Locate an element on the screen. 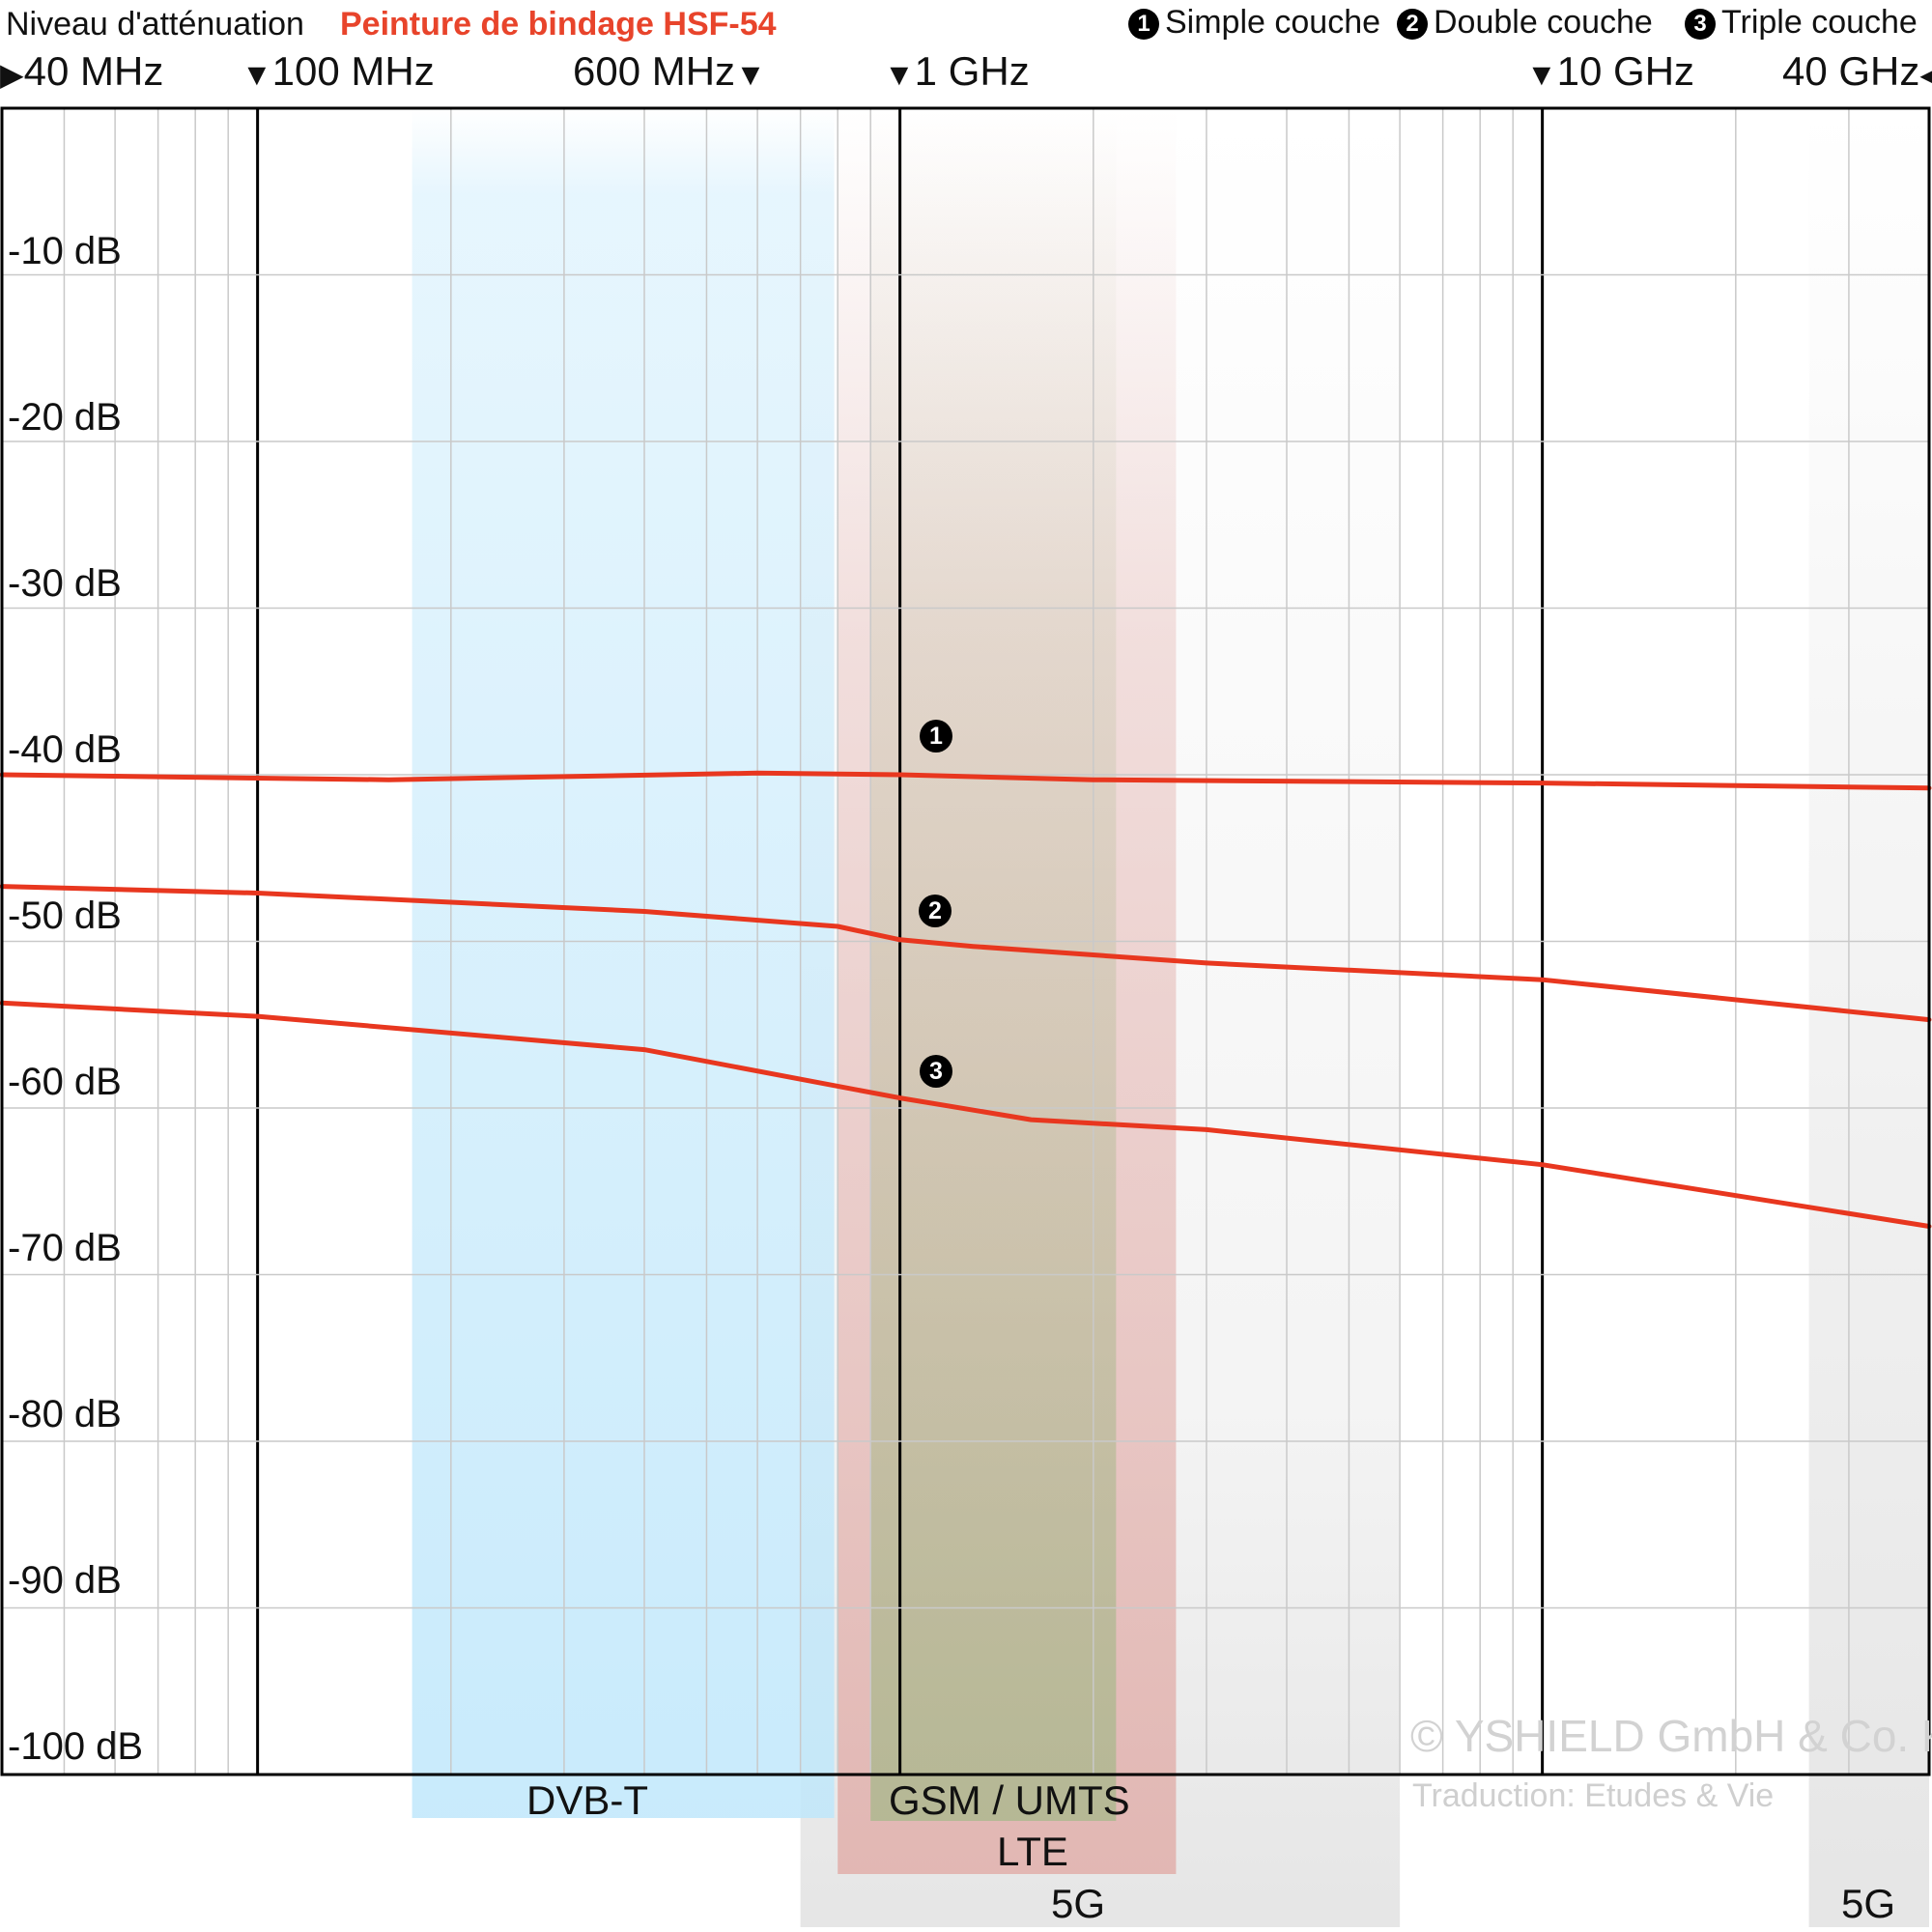 The image size is (1932, 1932). y-tick-label: -60 dB is located at coordinates (65, 1082).